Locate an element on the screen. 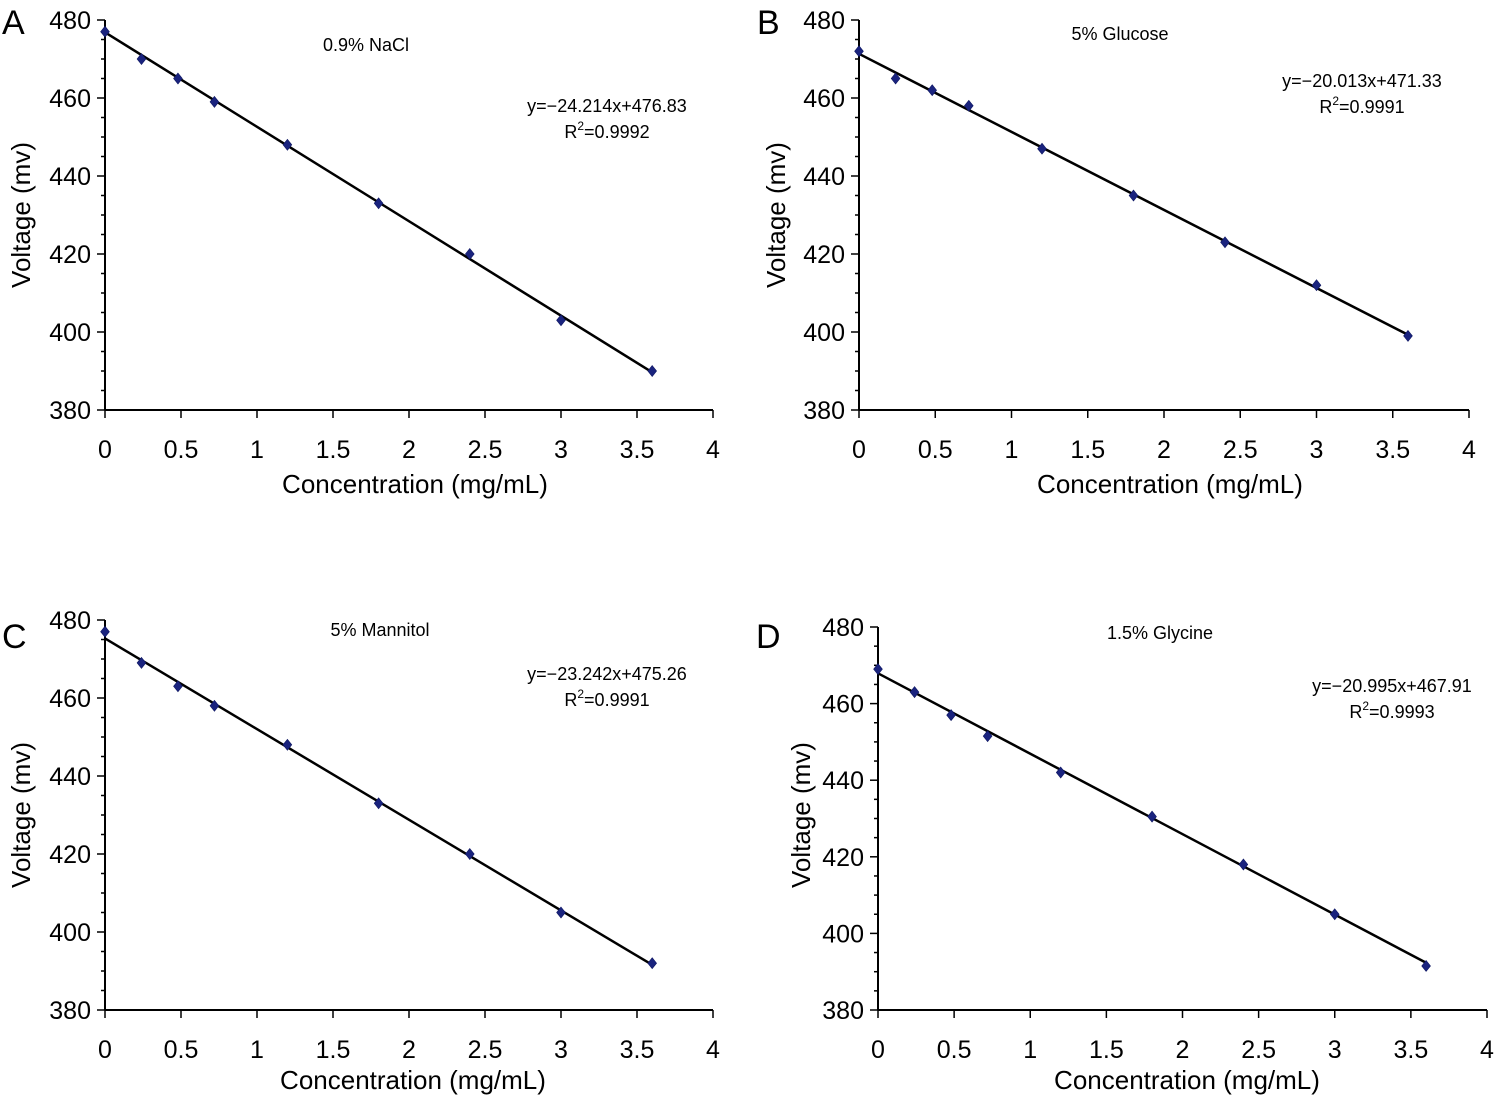  panel-letter: B is located at coordinates (768, 23).